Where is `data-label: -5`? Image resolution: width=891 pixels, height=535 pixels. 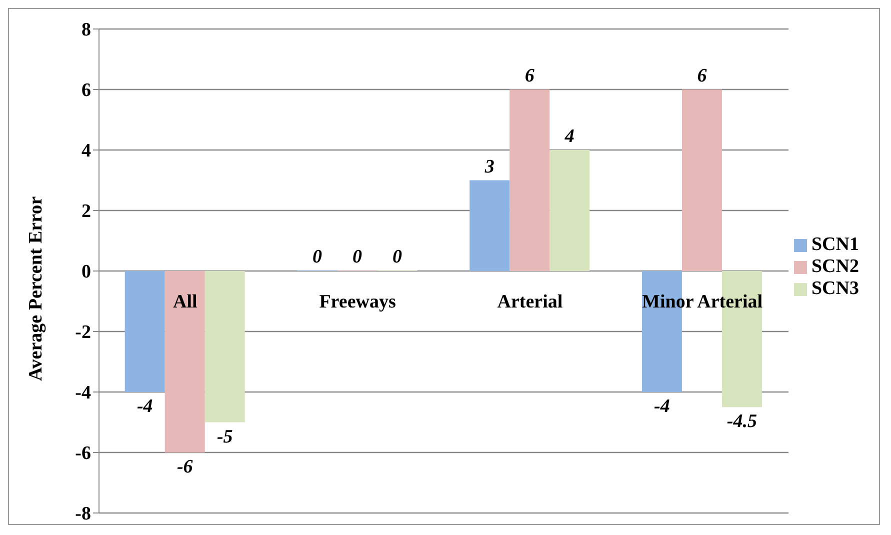 data-label: -5 is located at coordinates (225, 437).